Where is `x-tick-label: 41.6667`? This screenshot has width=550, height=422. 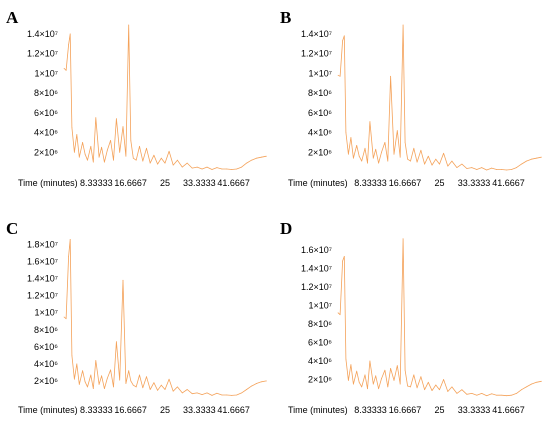 x-tick-label: 41.6667 is located at coordinates (233, 410).